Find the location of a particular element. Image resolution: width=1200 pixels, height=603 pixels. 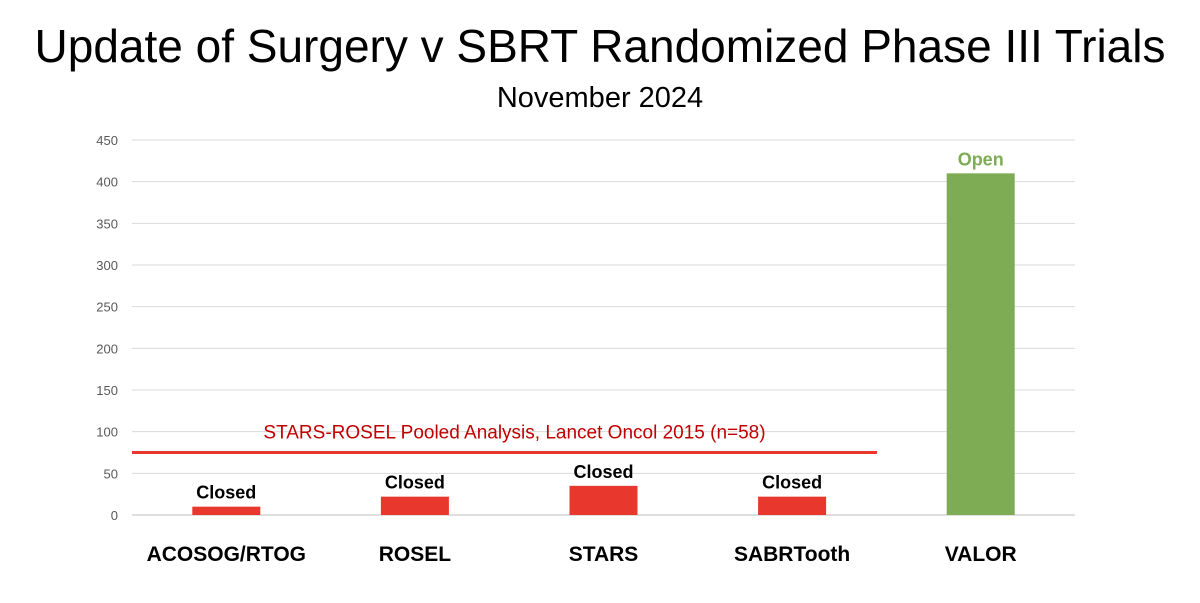

y-tick-label: 300 is located at coordinates (107, 265).